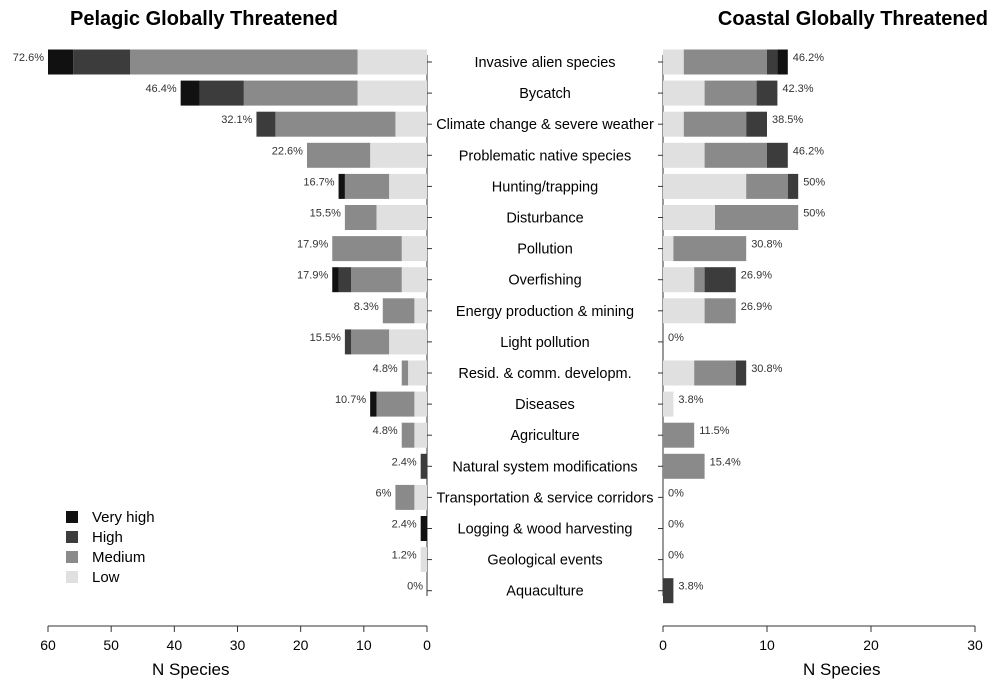 The width and height of the screenshot is (990, 680). Describe the element at coordinates (123, 517) in the screenshot. I see `legend-label-very-high: Very high` at that location.